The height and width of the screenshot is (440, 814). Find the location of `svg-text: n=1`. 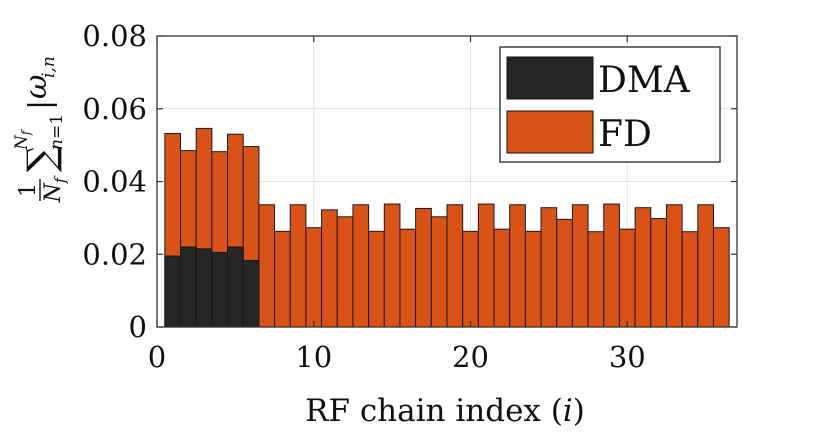

svg-text: n=1 is located at coordinates (57, 132).